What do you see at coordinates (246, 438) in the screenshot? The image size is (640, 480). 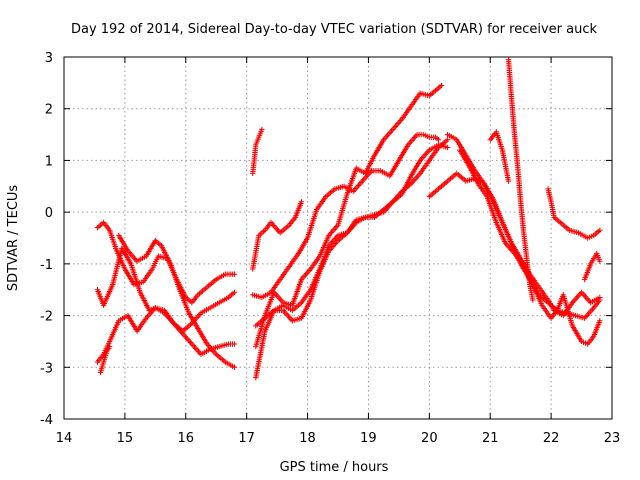 I see `x-tick-label: 17` at bounding box center [246, 438].